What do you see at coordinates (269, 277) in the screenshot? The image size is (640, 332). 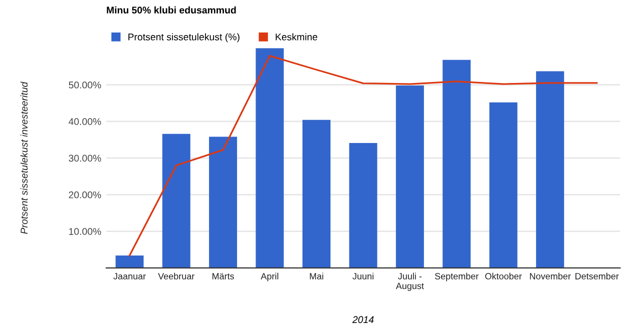 I see `x-tick-label: April` at bounding box center [269, 277].